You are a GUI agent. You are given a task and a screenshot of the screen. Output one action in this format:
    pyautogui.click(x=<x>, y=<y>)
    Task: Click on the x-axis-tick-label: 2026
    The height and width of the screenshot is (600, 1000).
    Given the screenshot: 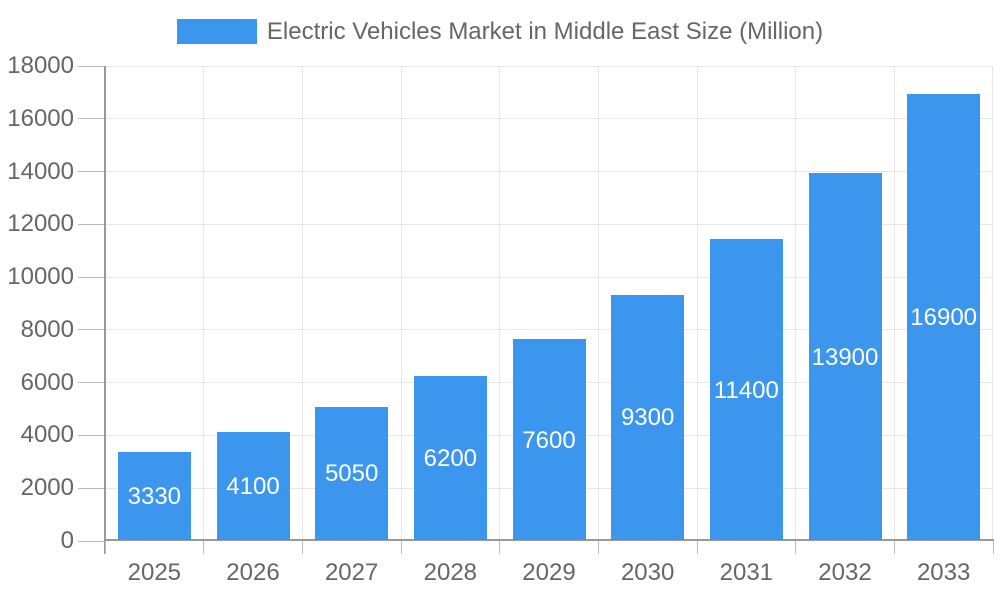 What is the action you would take?
    pyautogui.click(x=253, y=572)
    